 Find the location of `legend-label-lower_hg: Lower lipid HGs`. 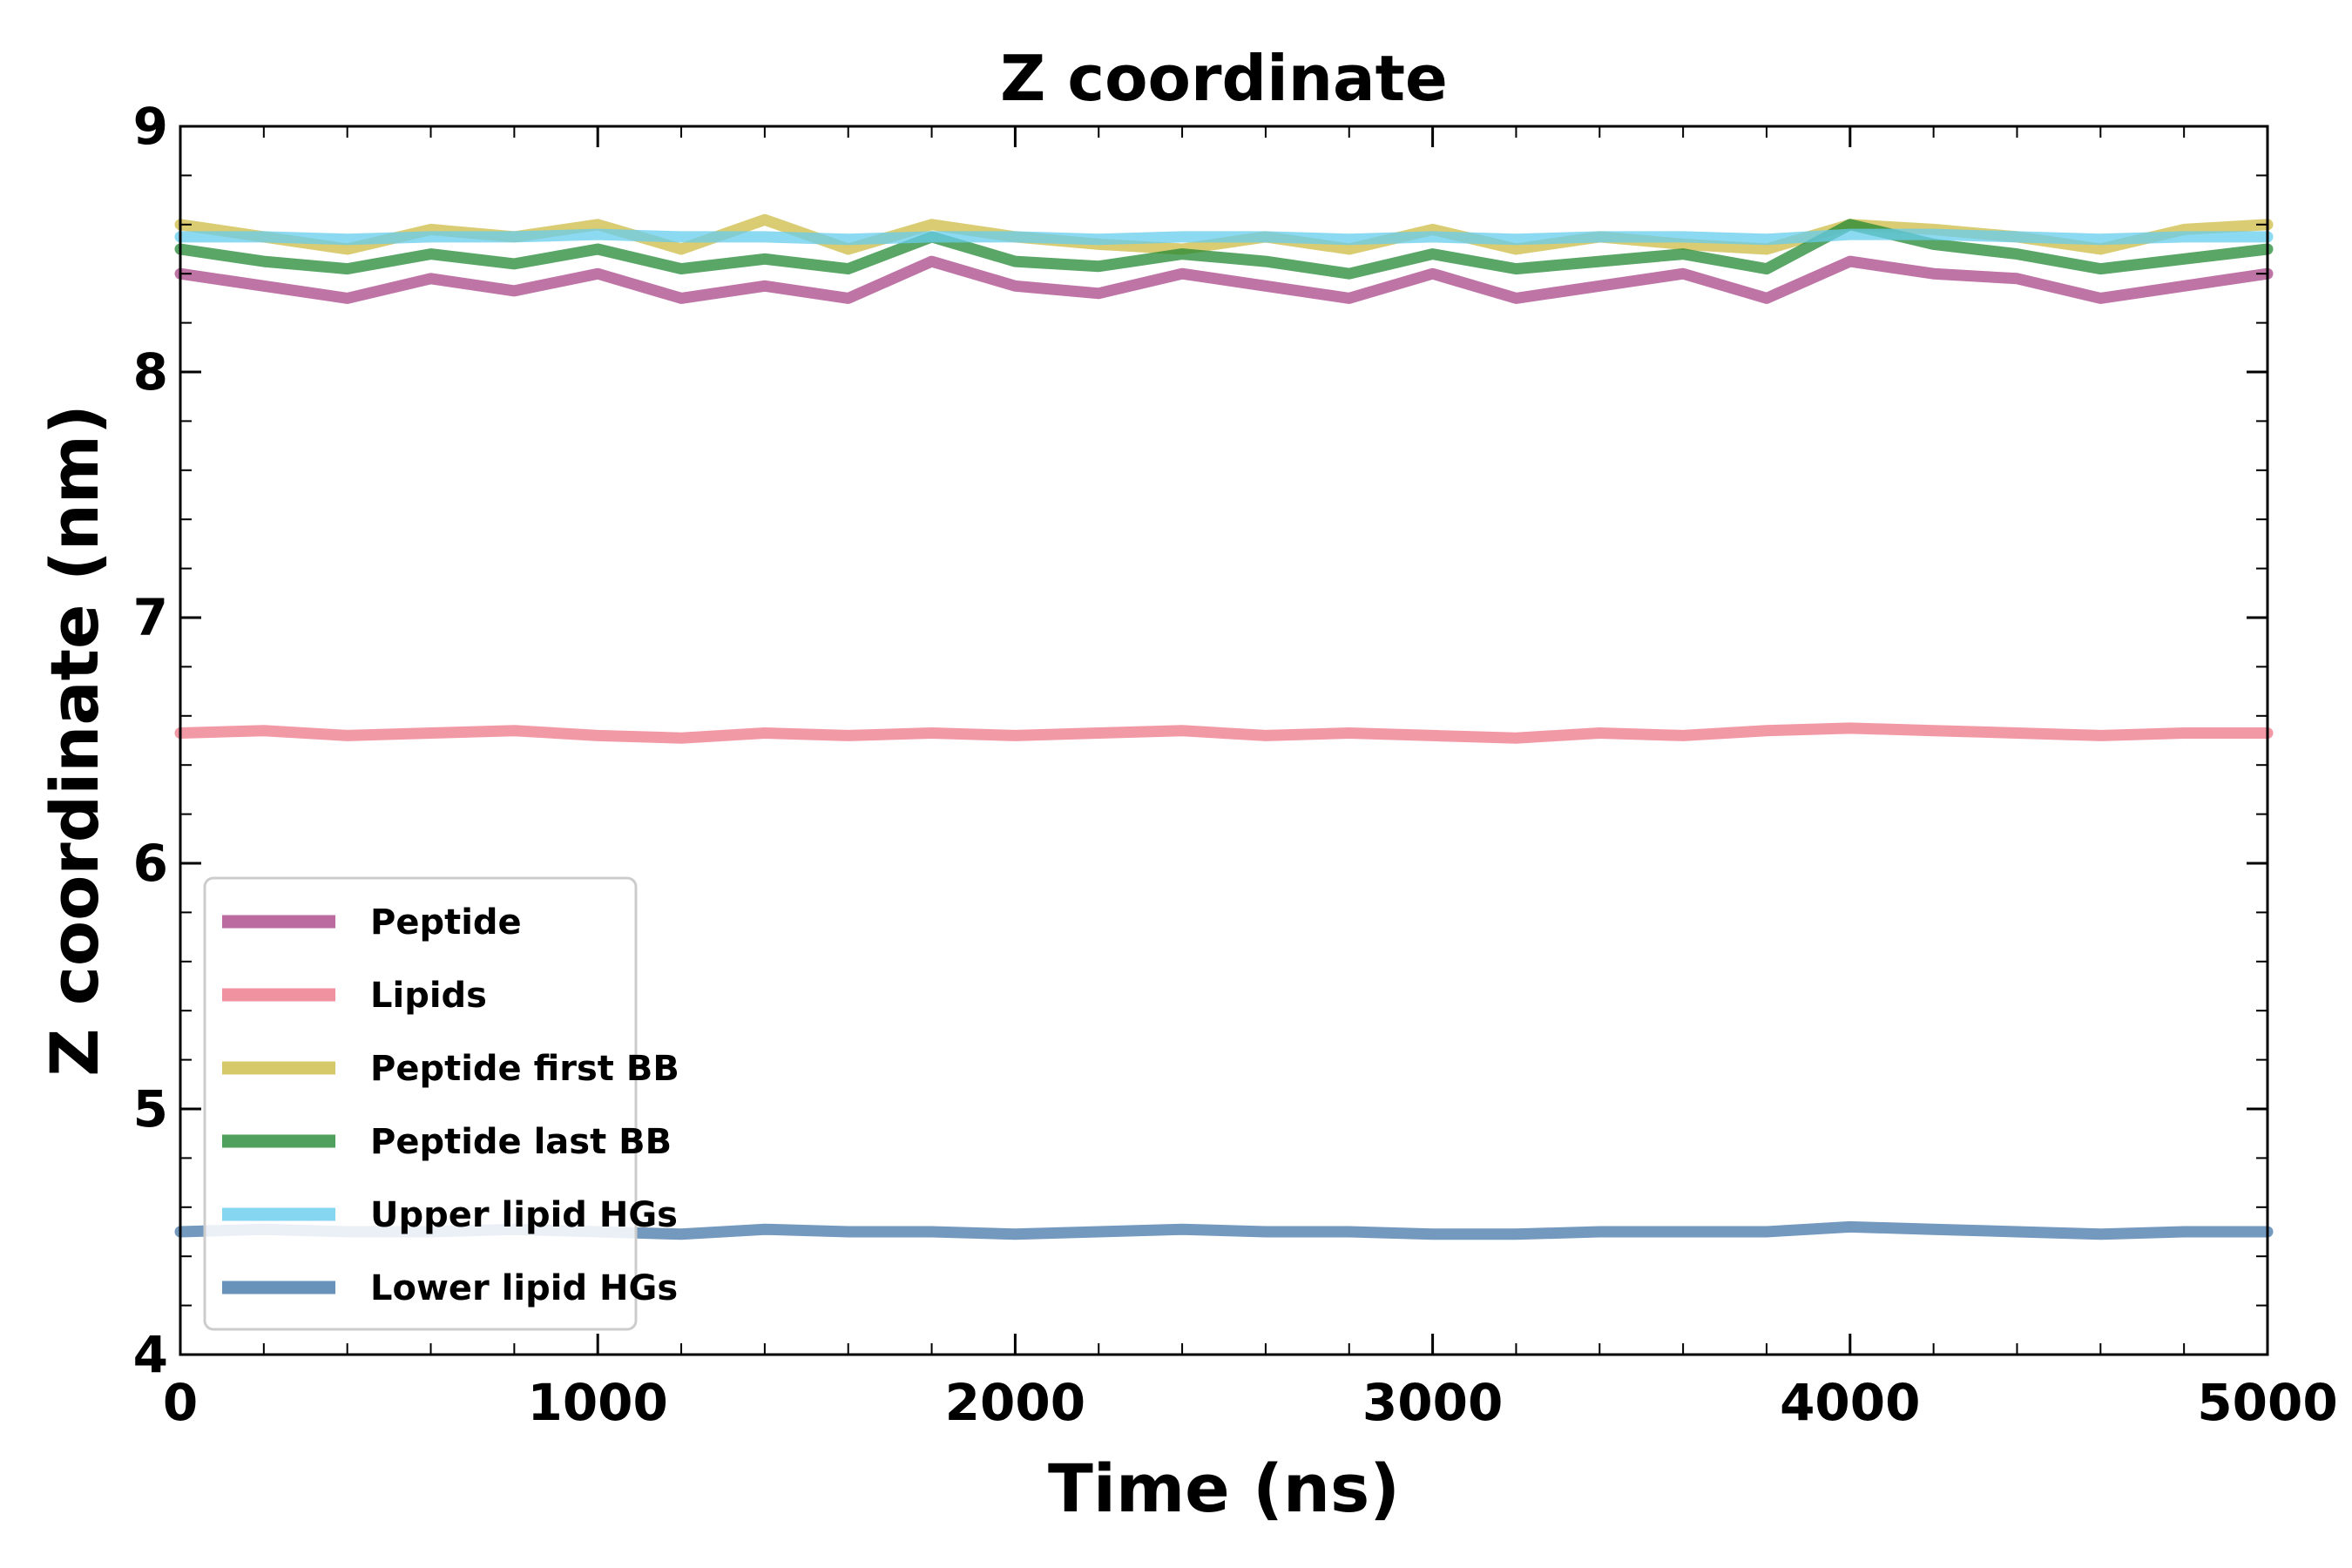

legend-label-lower_hg: Lower lipid HGs is located at coordinates (524, 1288).